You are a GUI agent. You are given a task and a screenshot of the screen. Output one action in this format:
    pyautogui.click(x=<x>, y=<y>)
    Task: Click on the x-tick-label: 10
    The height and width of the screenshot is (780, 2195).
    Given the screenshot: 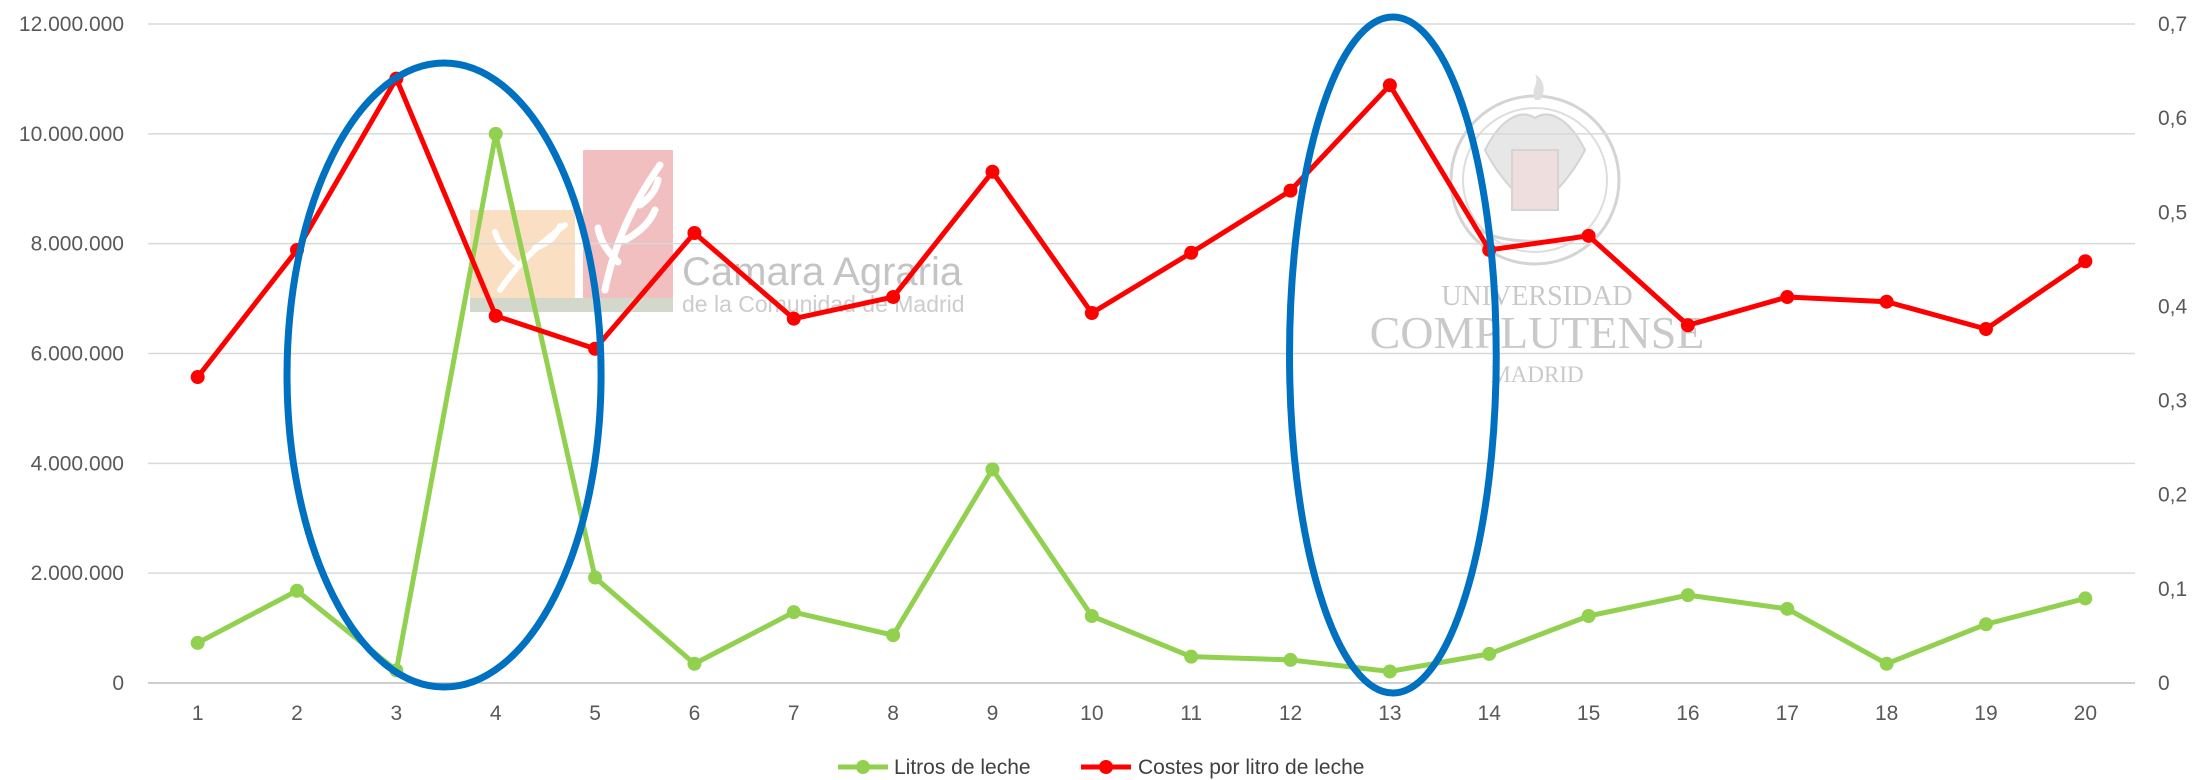 What is the action you would take?
    pyautogui.click(x=1091, y=713)
    